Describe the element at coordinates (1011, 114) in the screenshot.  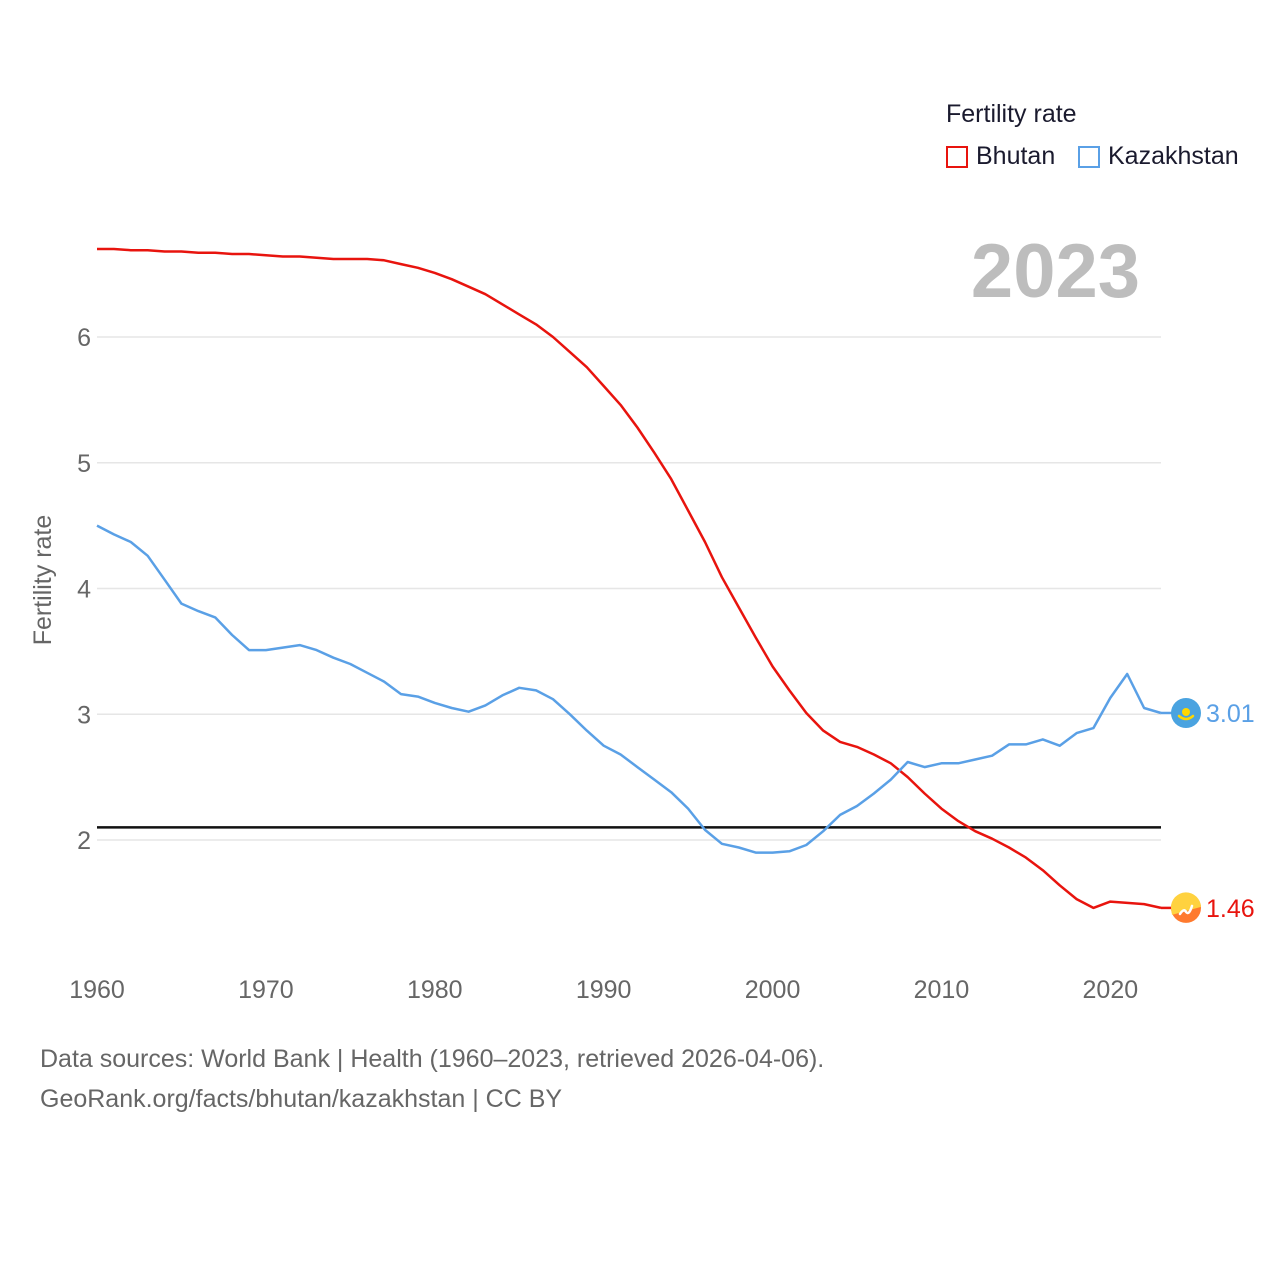
I see `legend-title: Fertility rate` at that location.